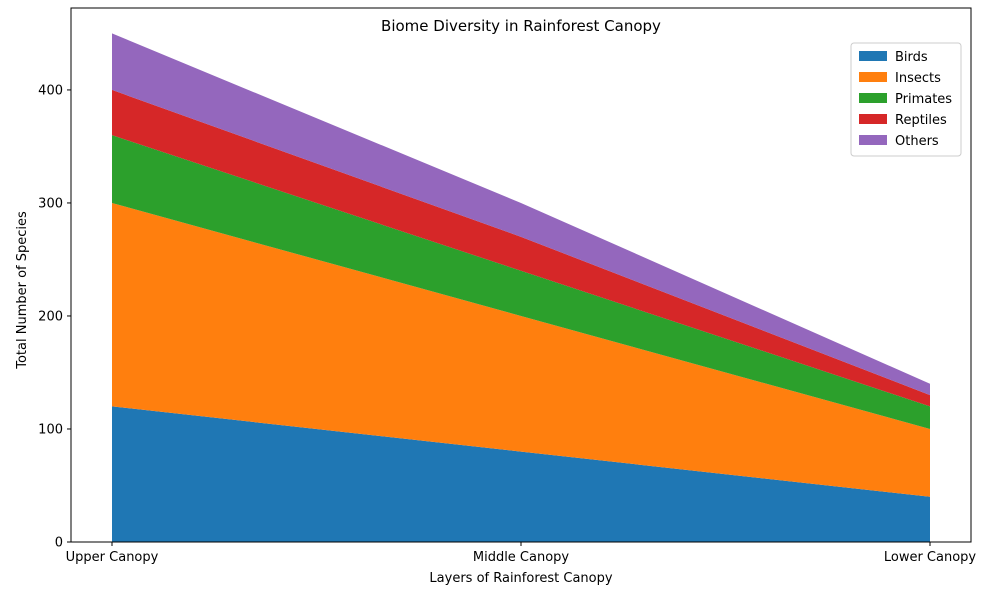  I want to click on y-tick-label: 300, so click(50, 203).